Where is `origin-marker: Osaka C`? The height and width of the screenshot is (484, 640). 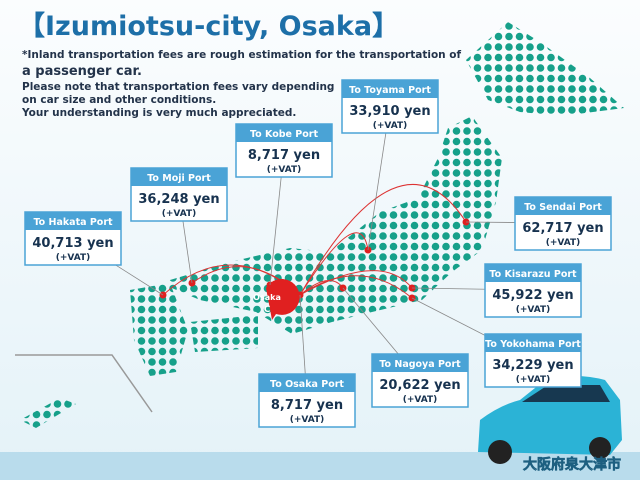
origin-marker: Osaka C is located at coordinates (276, 299).